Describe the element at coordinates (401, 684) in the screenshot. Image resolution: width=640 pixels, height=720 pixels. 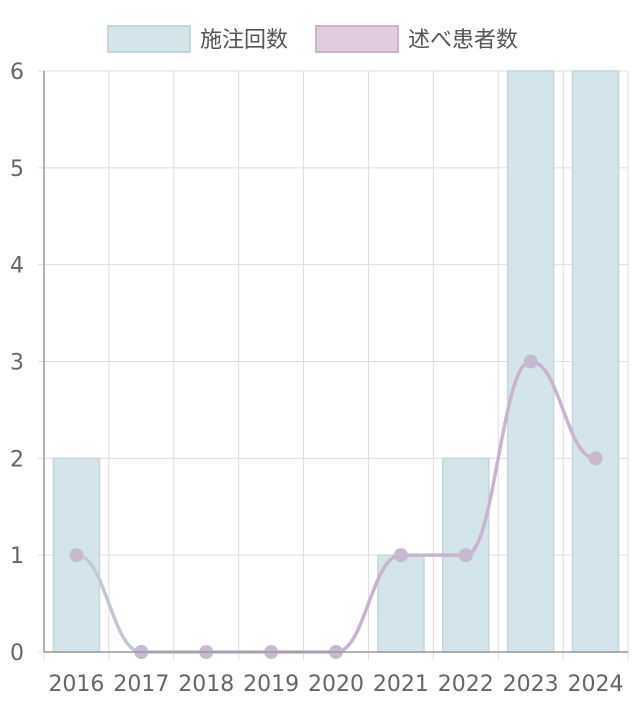
I see `x-tick-label: 2021` at that location.